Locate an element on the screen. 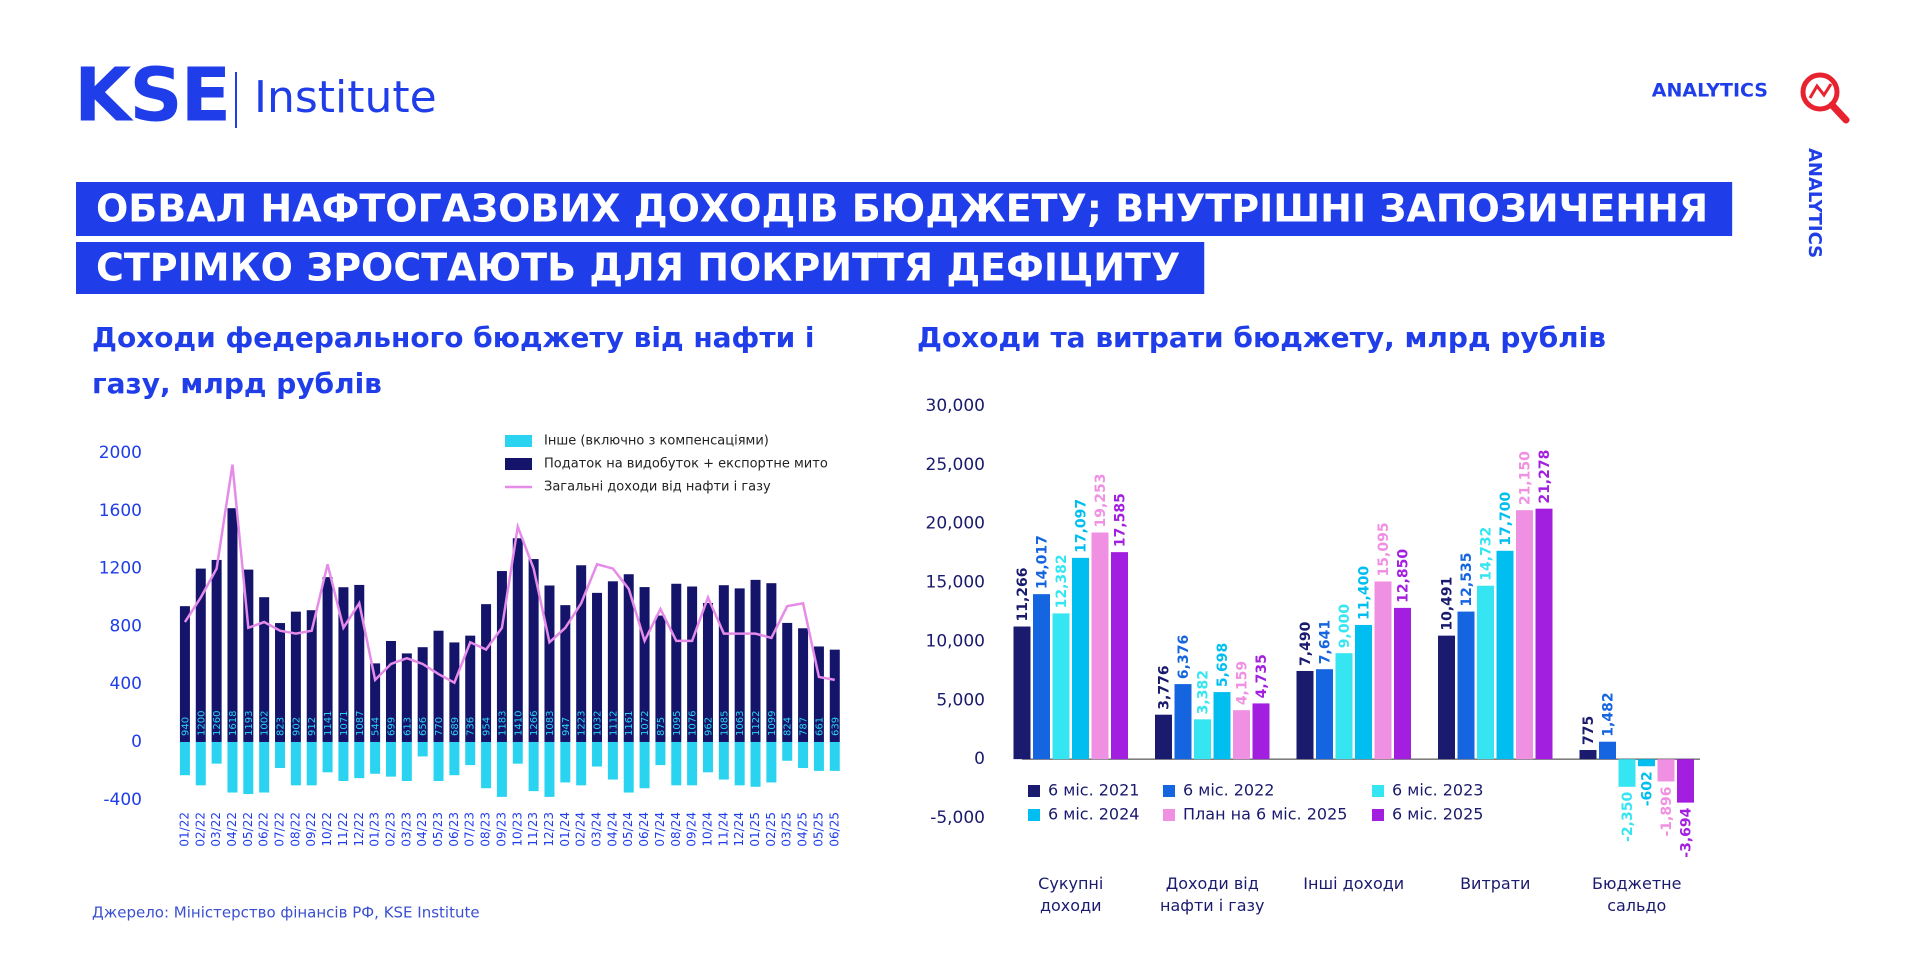 Image resolution: width=1920 pixels, height=962 pixels. category-label: Доходи від нафти і газу is located at coordinates (1212, 894).